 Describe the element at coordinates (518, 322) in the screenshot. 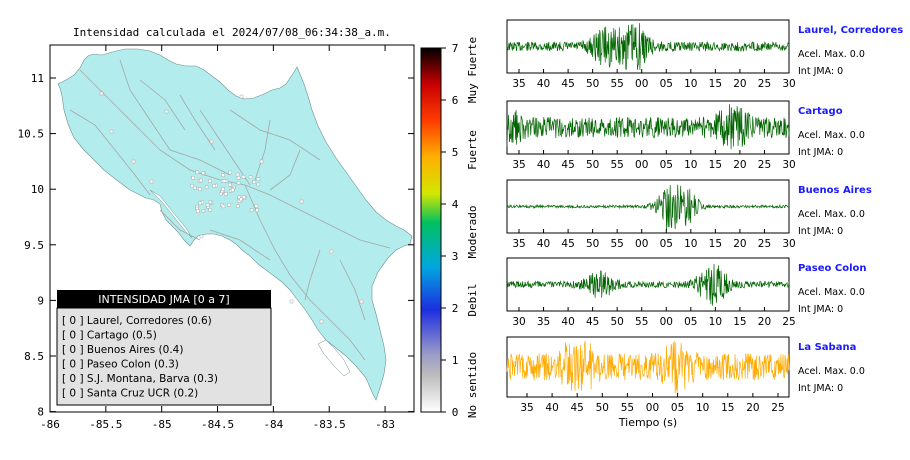

I see `seismogram-tick-label: 30` at that location.